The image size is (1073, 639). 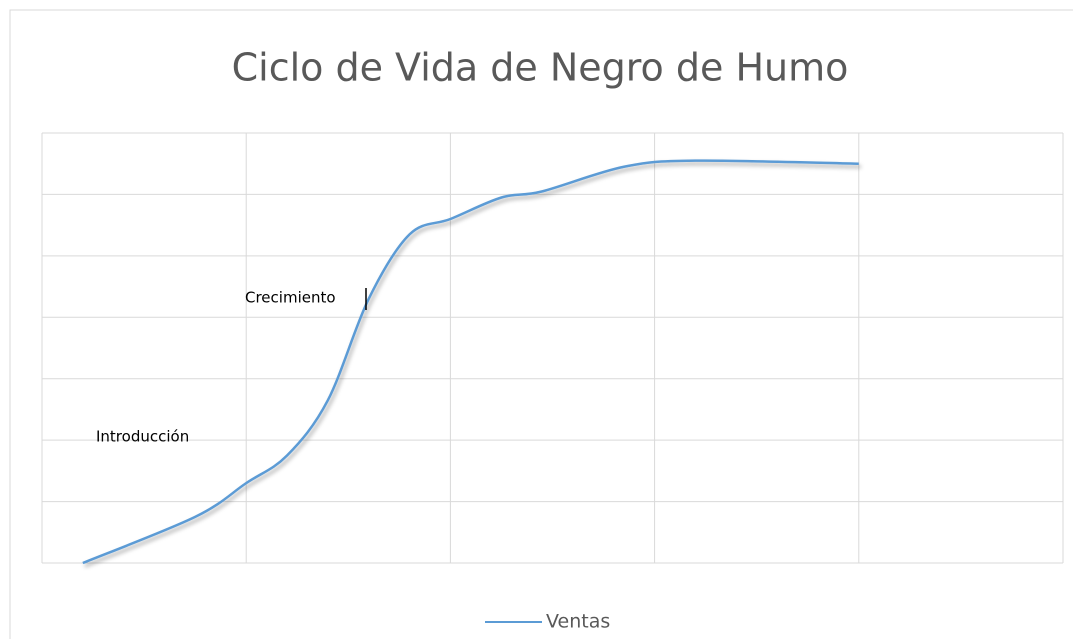 What do you see at coordinates (540, 68) in the screenshot?
I see `chart-title: Ciclo de Vida de Negro de Humo` at bounding box center [540, 68].